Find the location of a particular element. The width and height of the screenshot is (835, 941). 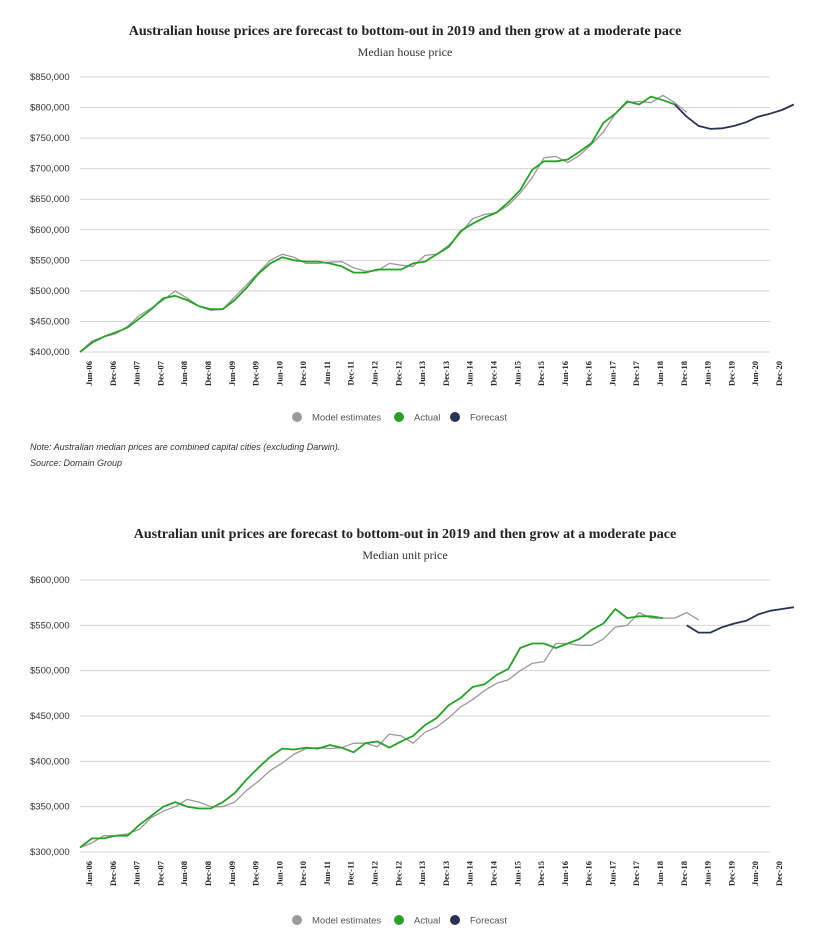

unit-chart-subtitle: Median unit price is located at coordinates (405, 555).